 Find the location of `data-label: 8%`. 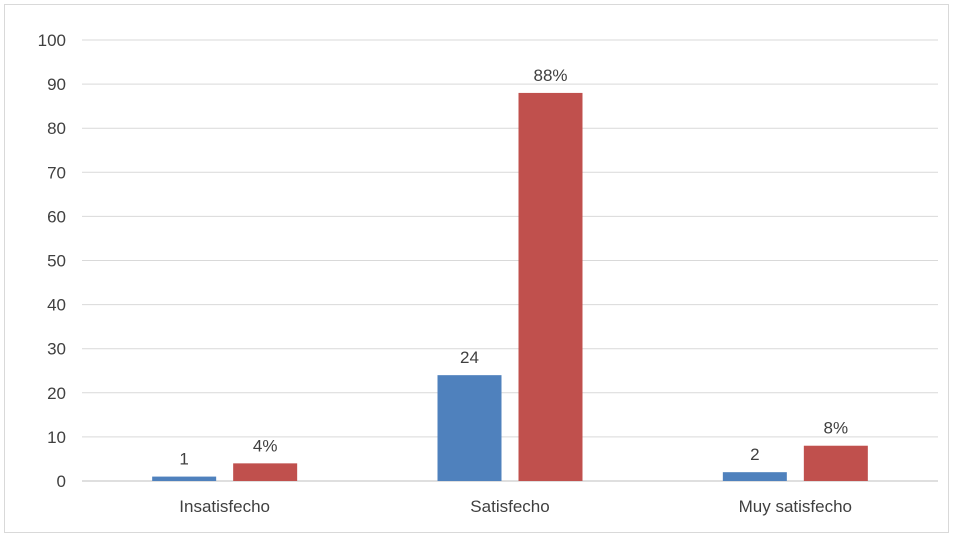

data-label: 8% is located at coordinates (836, 428).